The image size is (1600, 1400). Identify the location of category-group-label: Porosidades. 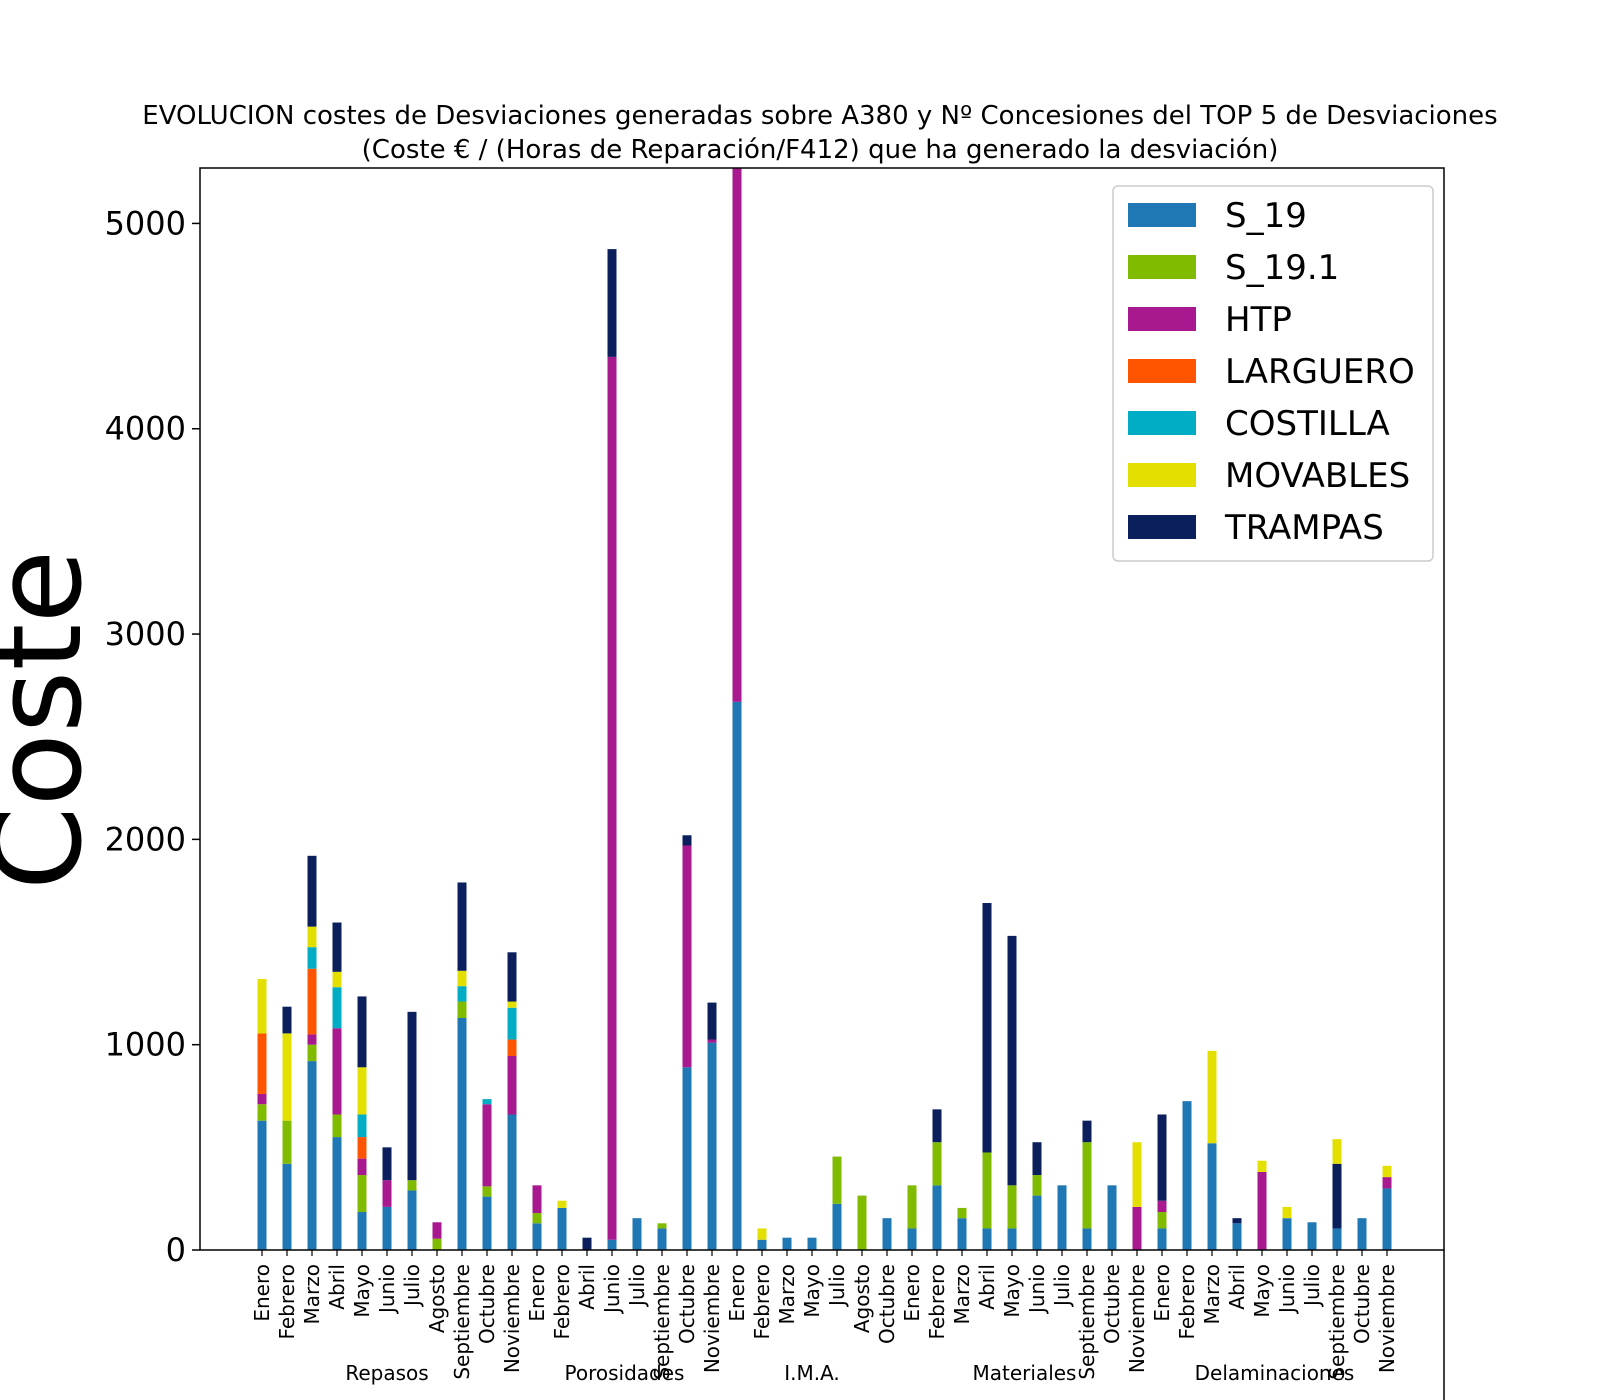
(625, 1373).